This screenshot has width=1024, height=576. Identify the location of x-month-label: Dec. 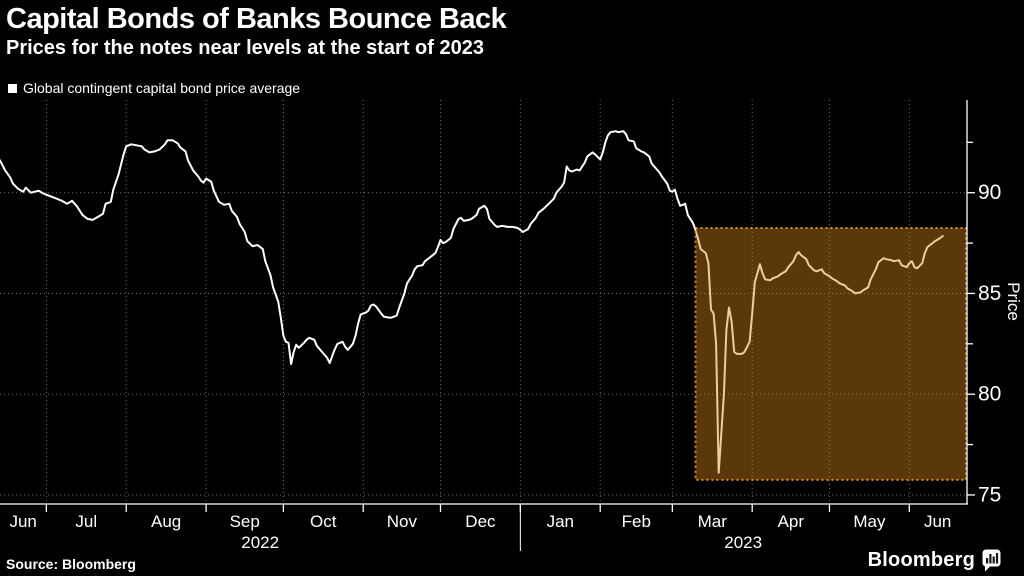
(480, 521).